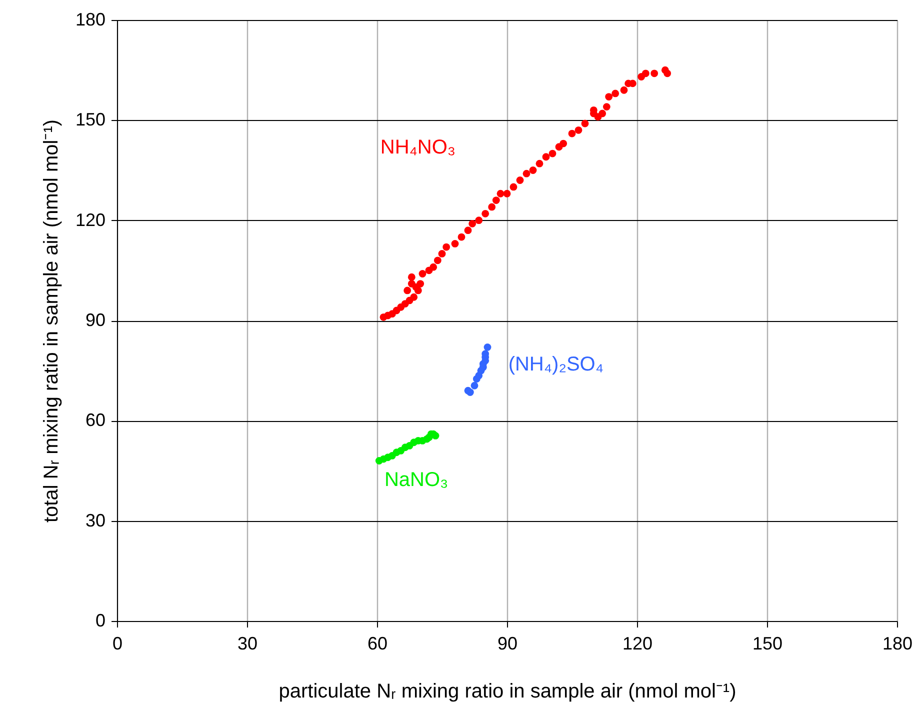 The width and height of the screenshot is (917, 713). I want to click on x-tick-label: 150, so click(767, 644).